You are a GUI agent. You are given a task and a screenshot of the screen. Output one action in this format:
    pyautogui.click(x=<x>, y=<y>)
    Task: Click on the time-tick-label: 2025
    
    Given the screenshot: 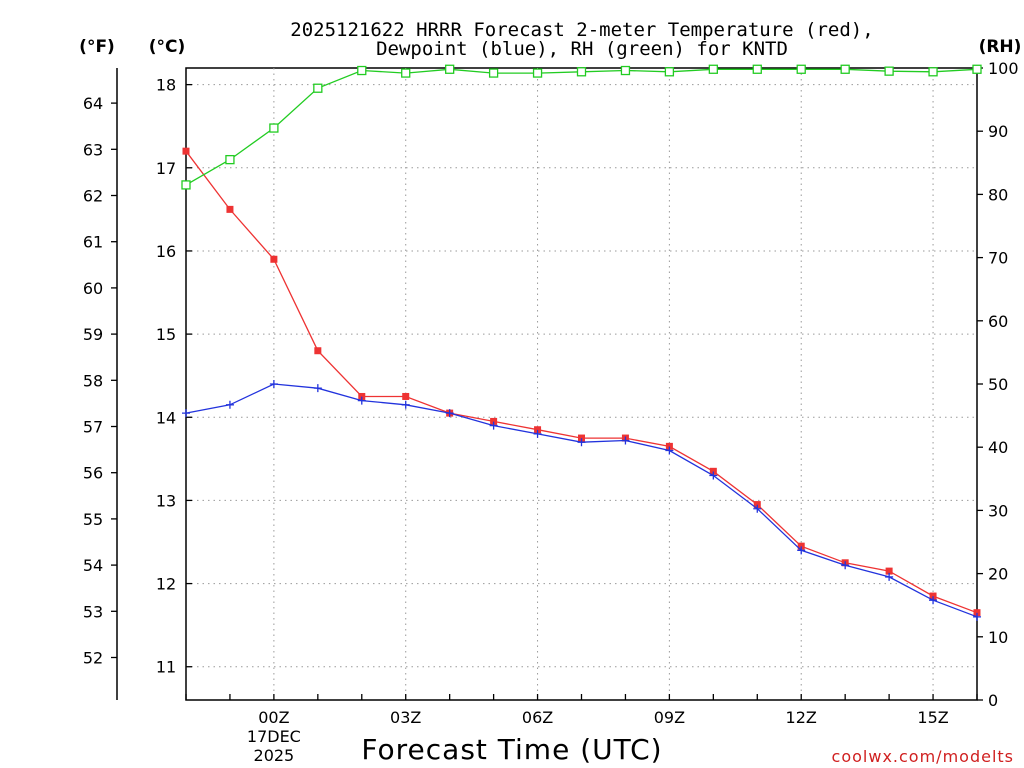 What is the action you would take?
    pyautogui.click(x=274, y=755)
    